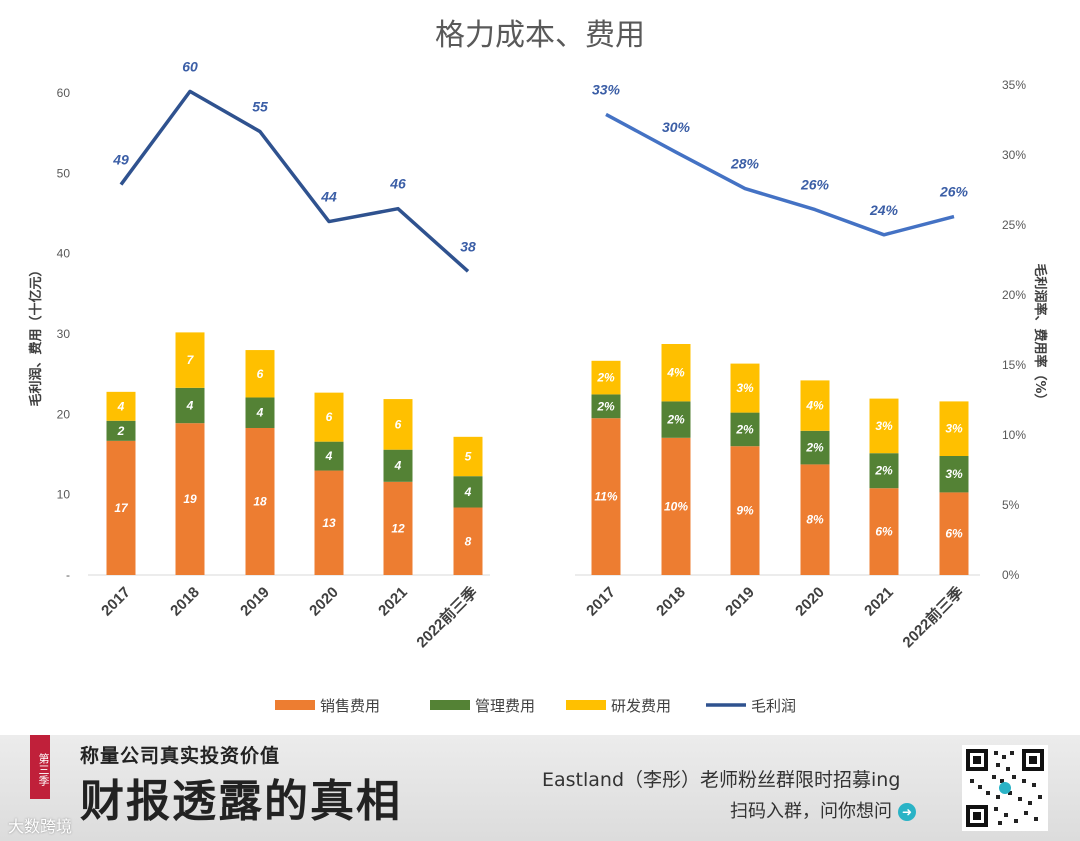 This screenshot has height=841, width=1080. I want to click on y-tick-label: 15%, so click(1014, 365).